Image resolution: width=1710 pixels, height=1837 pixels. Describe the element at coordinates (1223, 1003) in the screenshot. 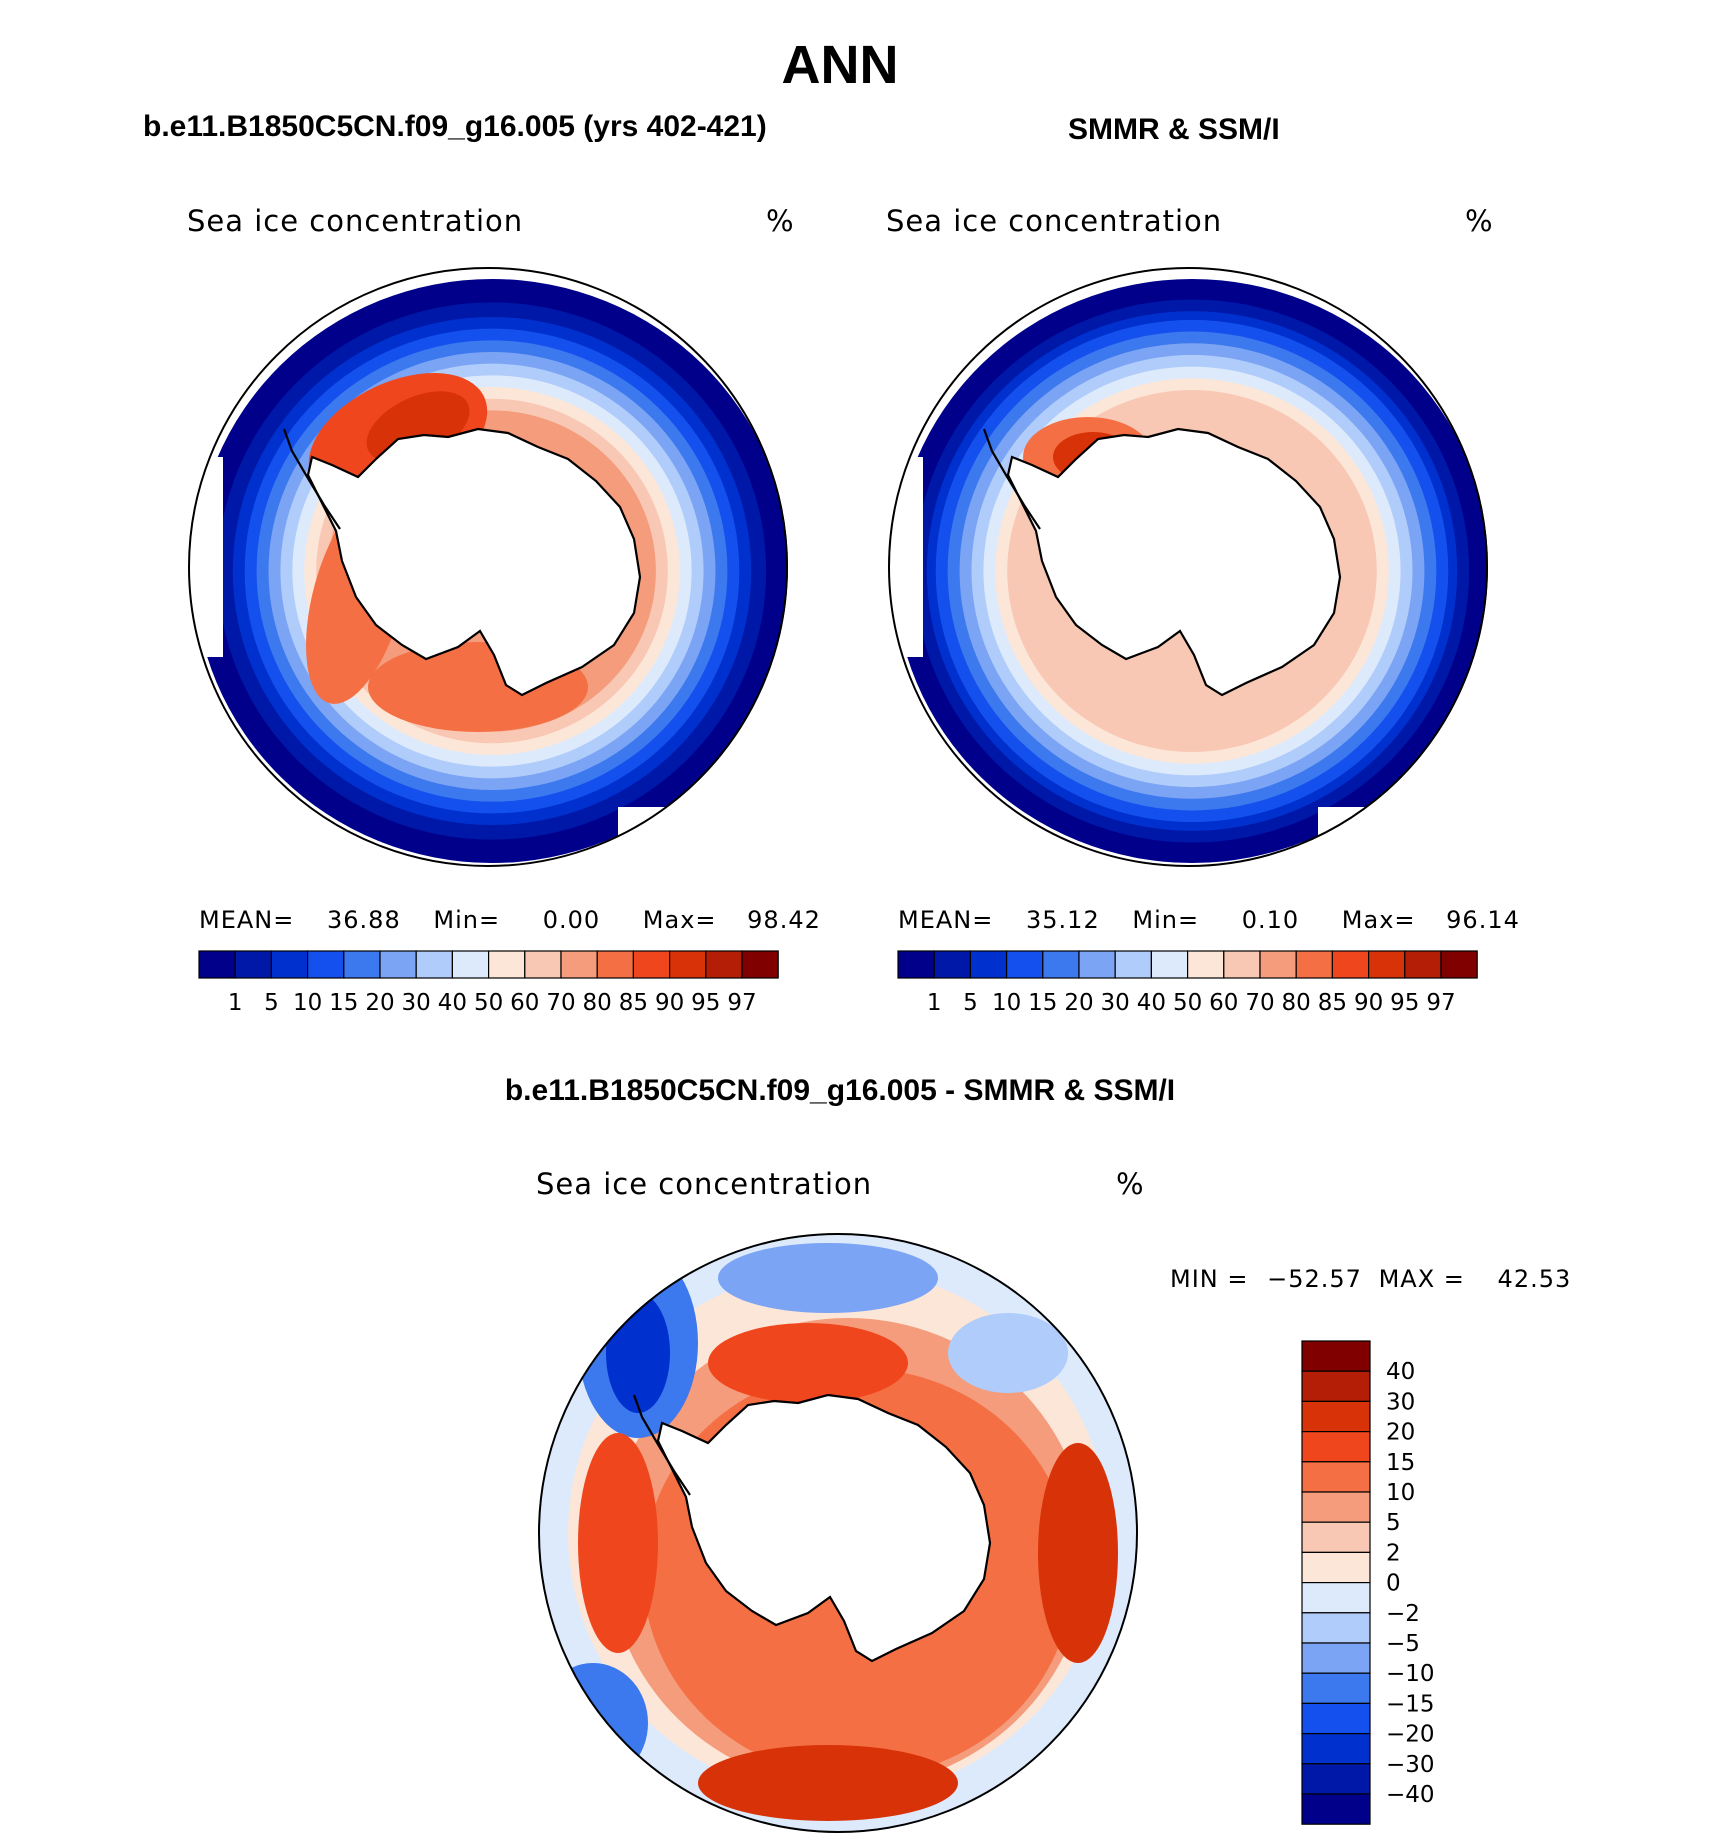

I see `colorbar2-tick-label: 60` at that location.